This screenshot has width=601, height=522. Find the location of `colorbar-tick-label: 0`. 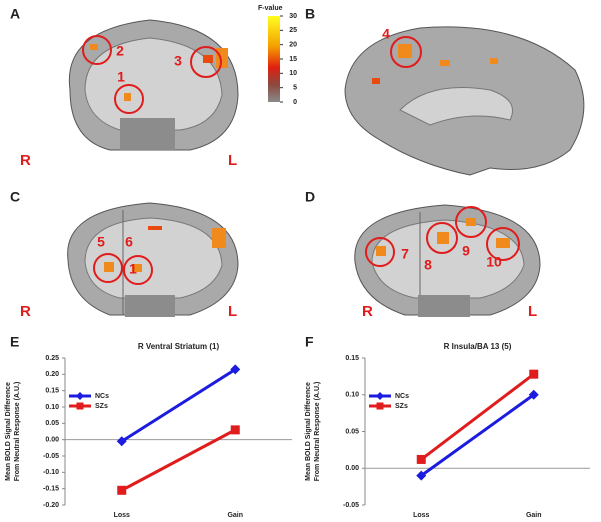

colorbar-tick-label: 0 is located at coordinates (295, 102).